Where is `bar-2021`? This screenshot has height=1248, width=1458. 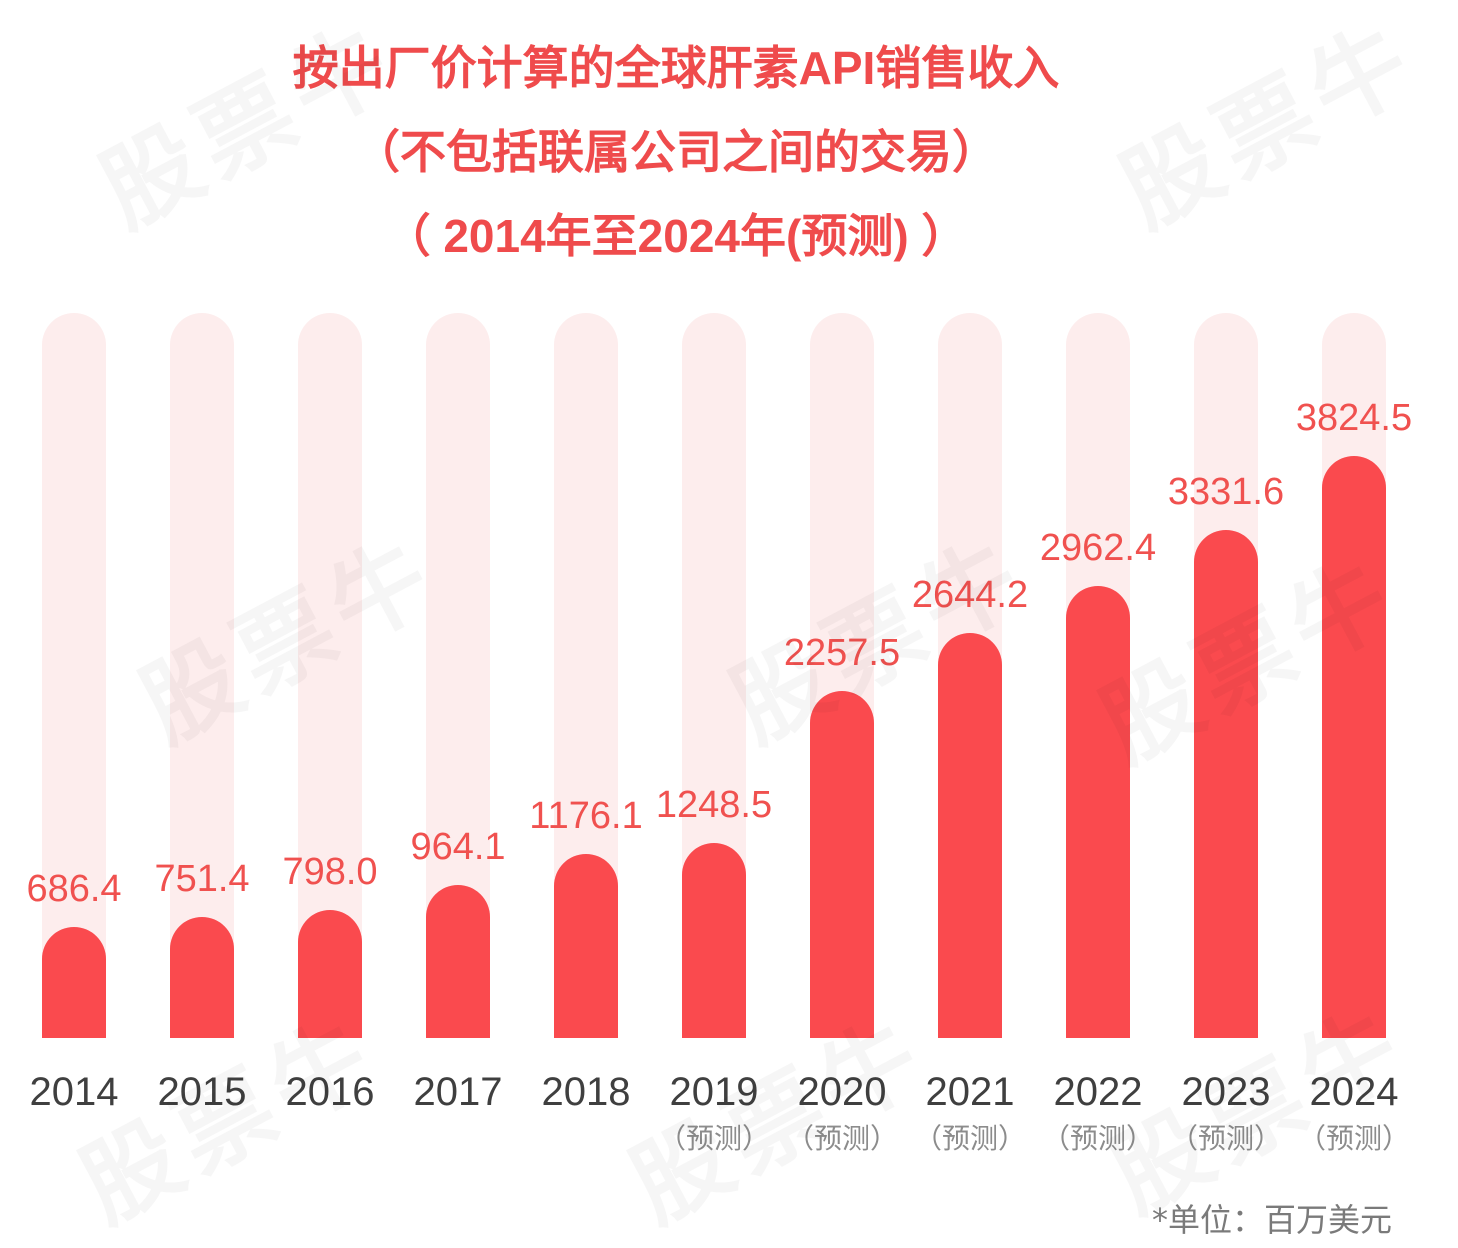
bar-2021 is located at coordinates (970, 835).